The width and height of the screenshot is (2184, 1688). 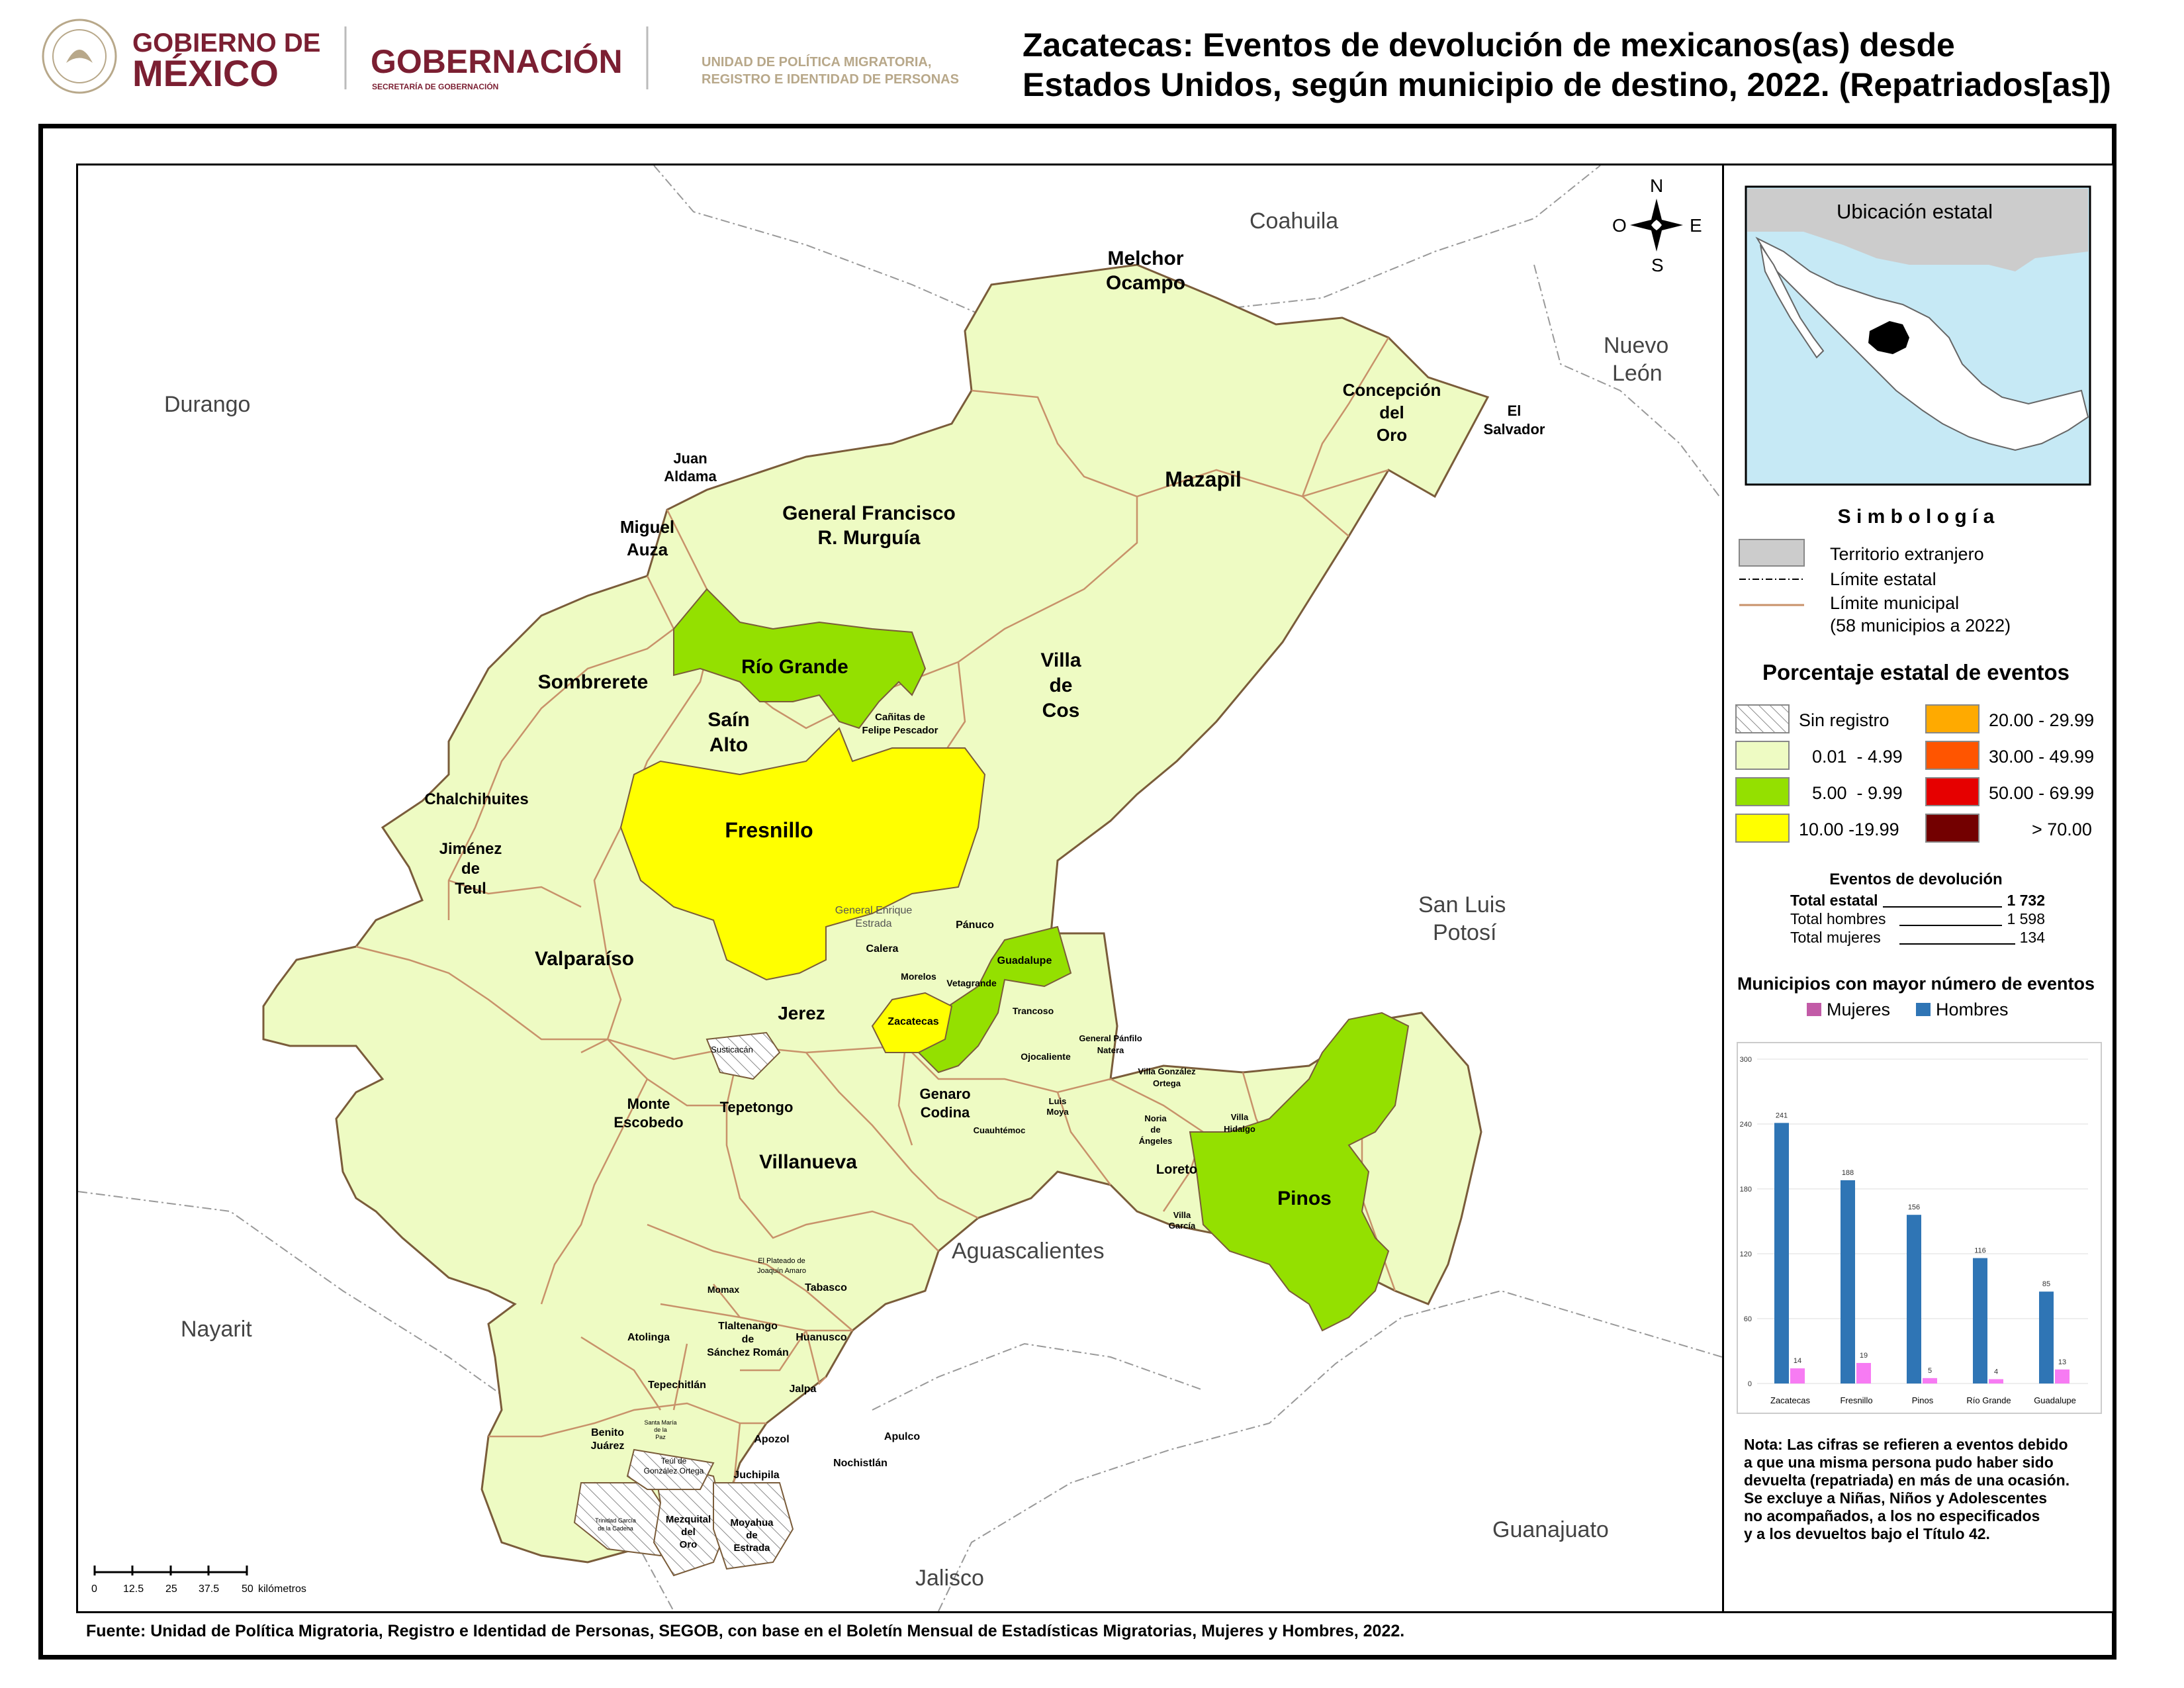 What do you see at coordinates (971, 983) in the screenshot?
I see `label-vetagrande: Vetagrande` at bounding box center [971, 983].